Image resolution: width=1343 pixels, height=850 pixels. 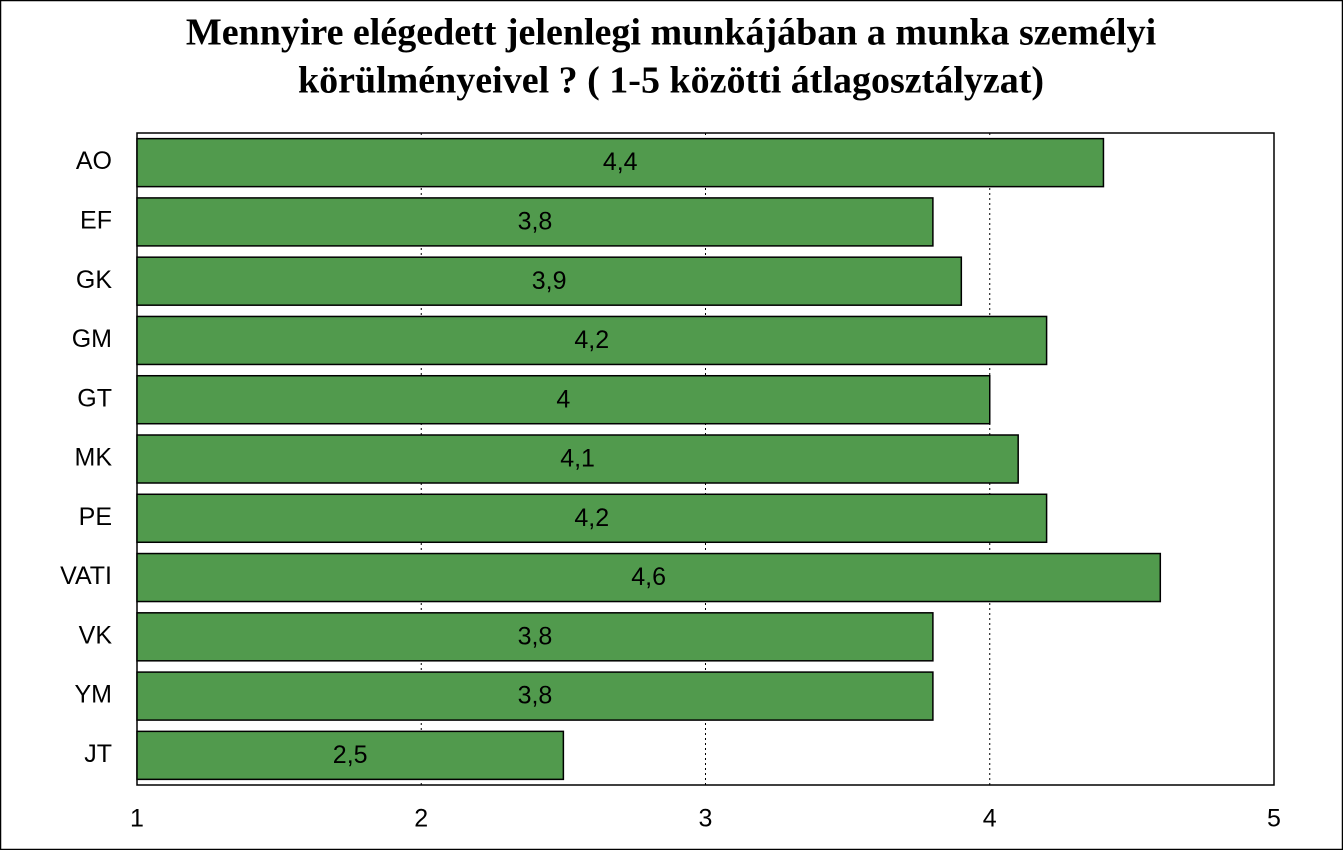 What do you see at coordinates (94, 280) in the screenshot?
I see `y-tick-label: GK` at bounding box center [94, 280].